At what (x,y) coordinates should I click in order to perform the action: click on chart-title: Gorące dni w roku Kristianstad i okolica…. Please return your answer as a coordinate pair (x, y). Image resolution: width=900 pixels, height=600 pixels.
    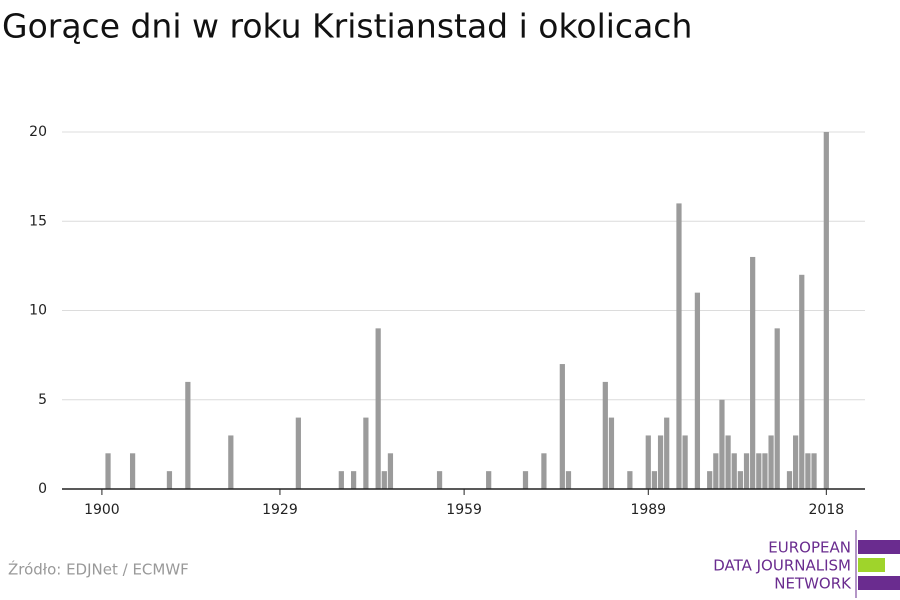
    Looking at the image, I should click on (347, 26).